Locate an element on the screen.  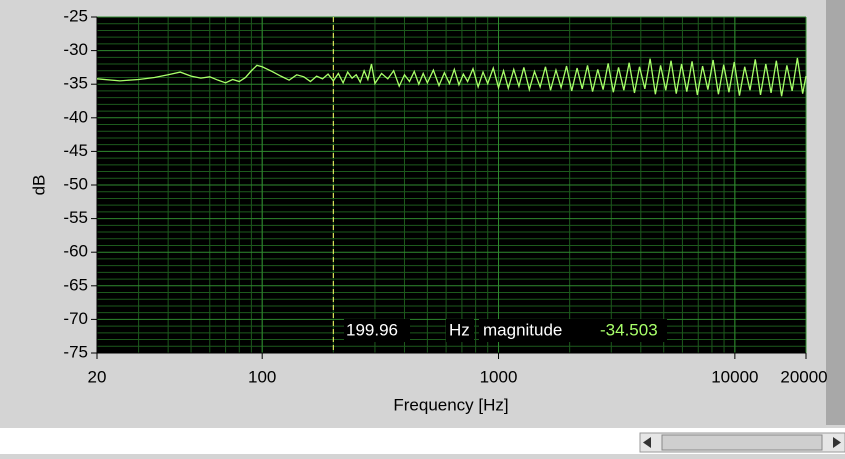
y-tick-label: -70 is located at coordinates (75, 318).